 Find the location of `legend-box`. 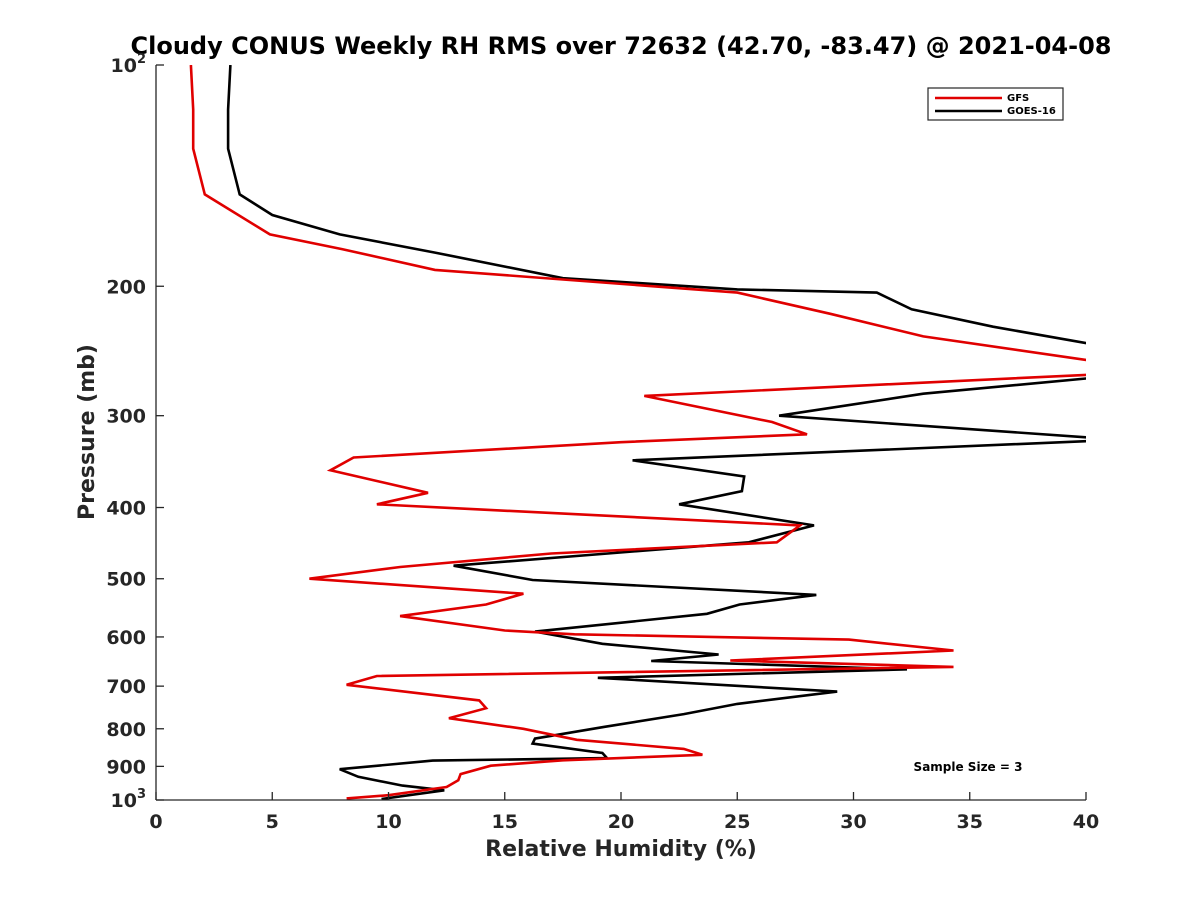

legend-box is located at coordinates (995, 104).